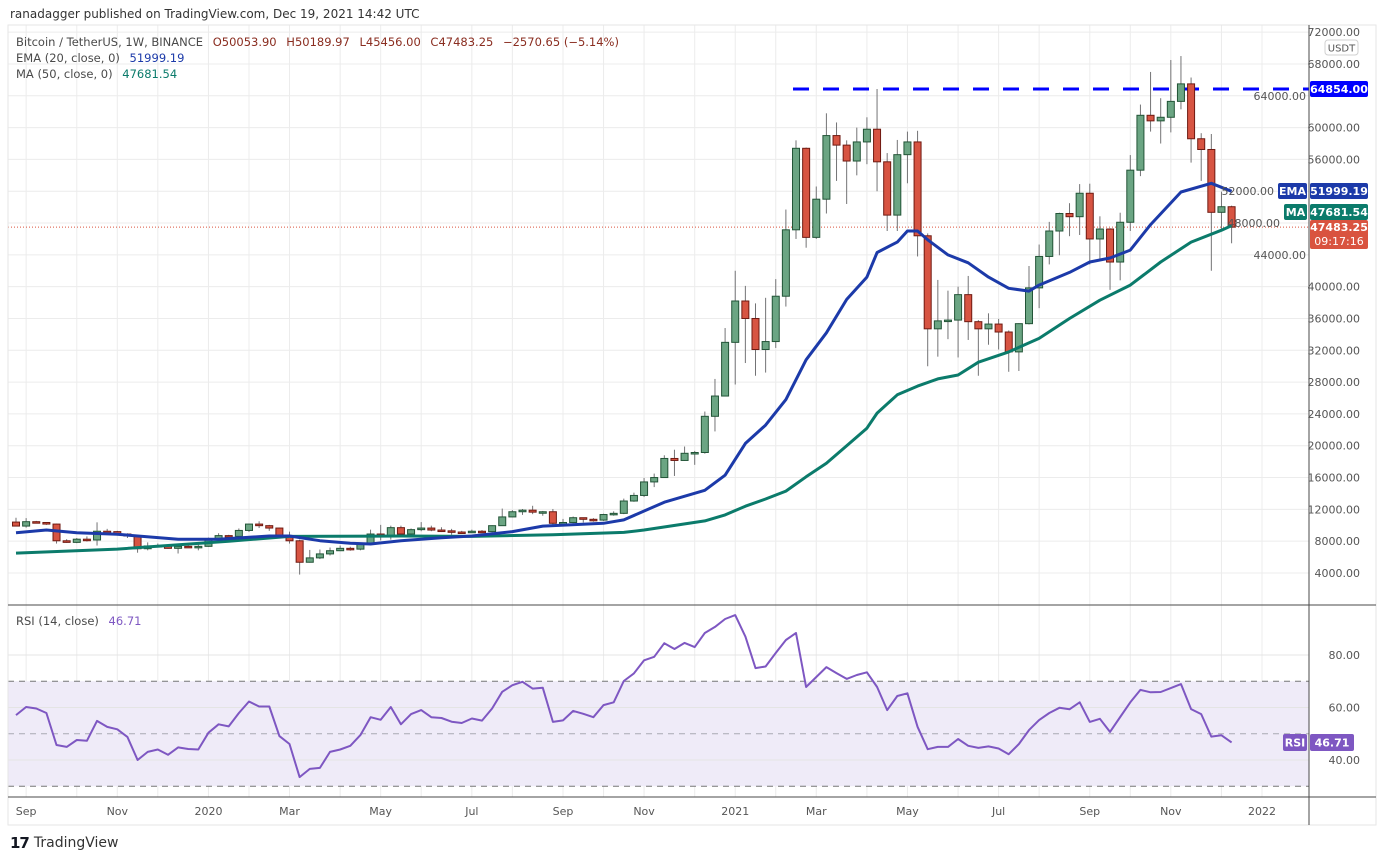 The width and height of the screenshot is (1384, 860). I want to click on rsi-legend: RSI (14, close) 46.71, so click(81, 621).